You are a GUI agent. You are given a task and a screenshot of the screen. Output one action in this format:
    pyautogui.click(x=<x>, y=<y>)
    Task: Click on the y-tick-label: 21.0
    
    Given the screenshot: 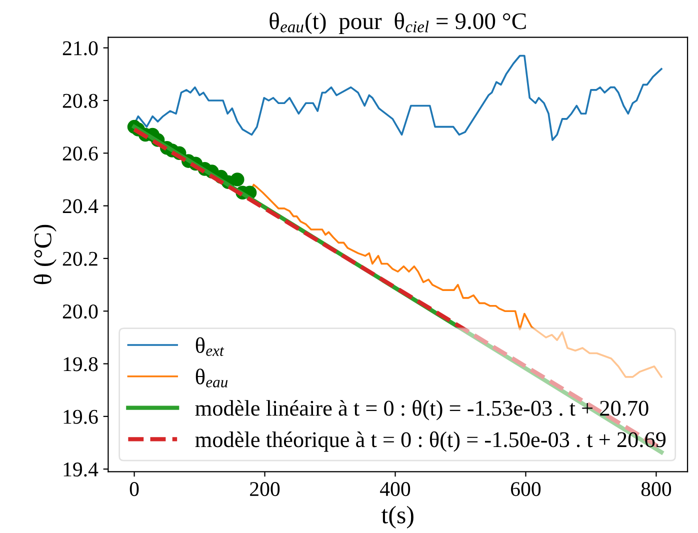 What is the action you would take?
    pyautogui.click(x=80, y=48)
    